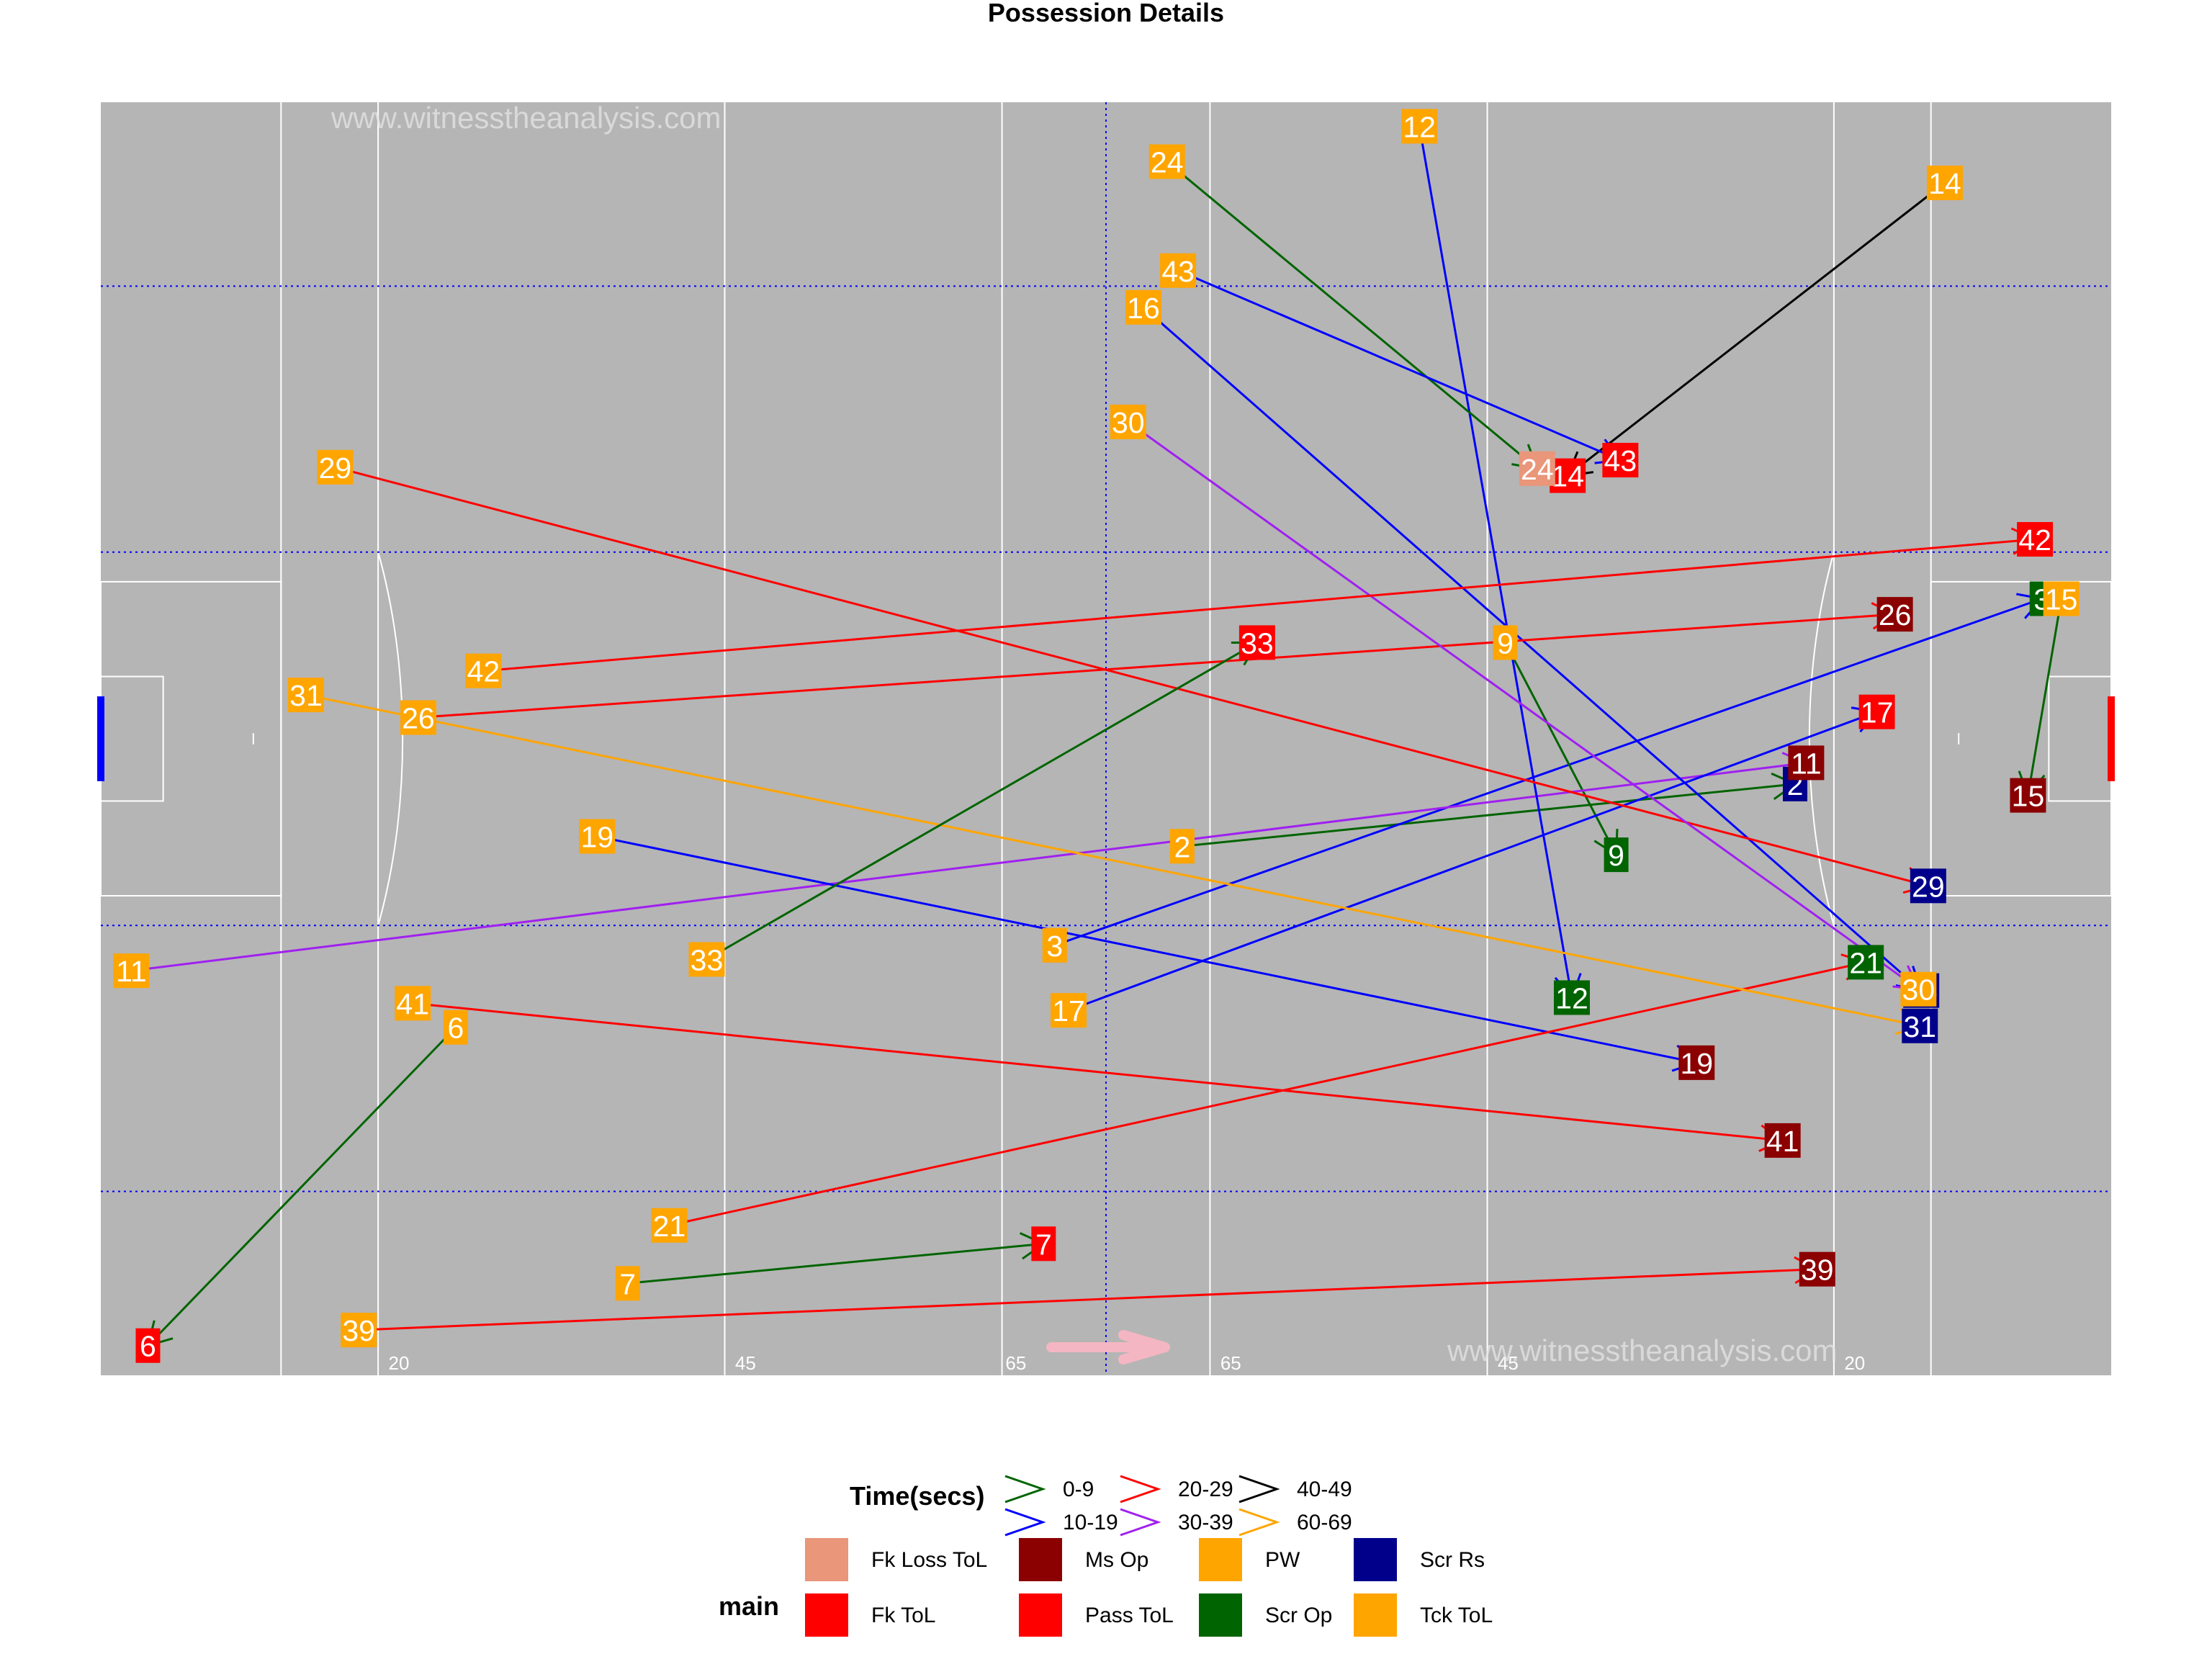 Image resolution: width=2212 pixels, height=1659 pixels. What do you see at coordinates (1568, 476) in the screenshot?
I see `possession-end-label: 14` at bounding box center [1568, 476].